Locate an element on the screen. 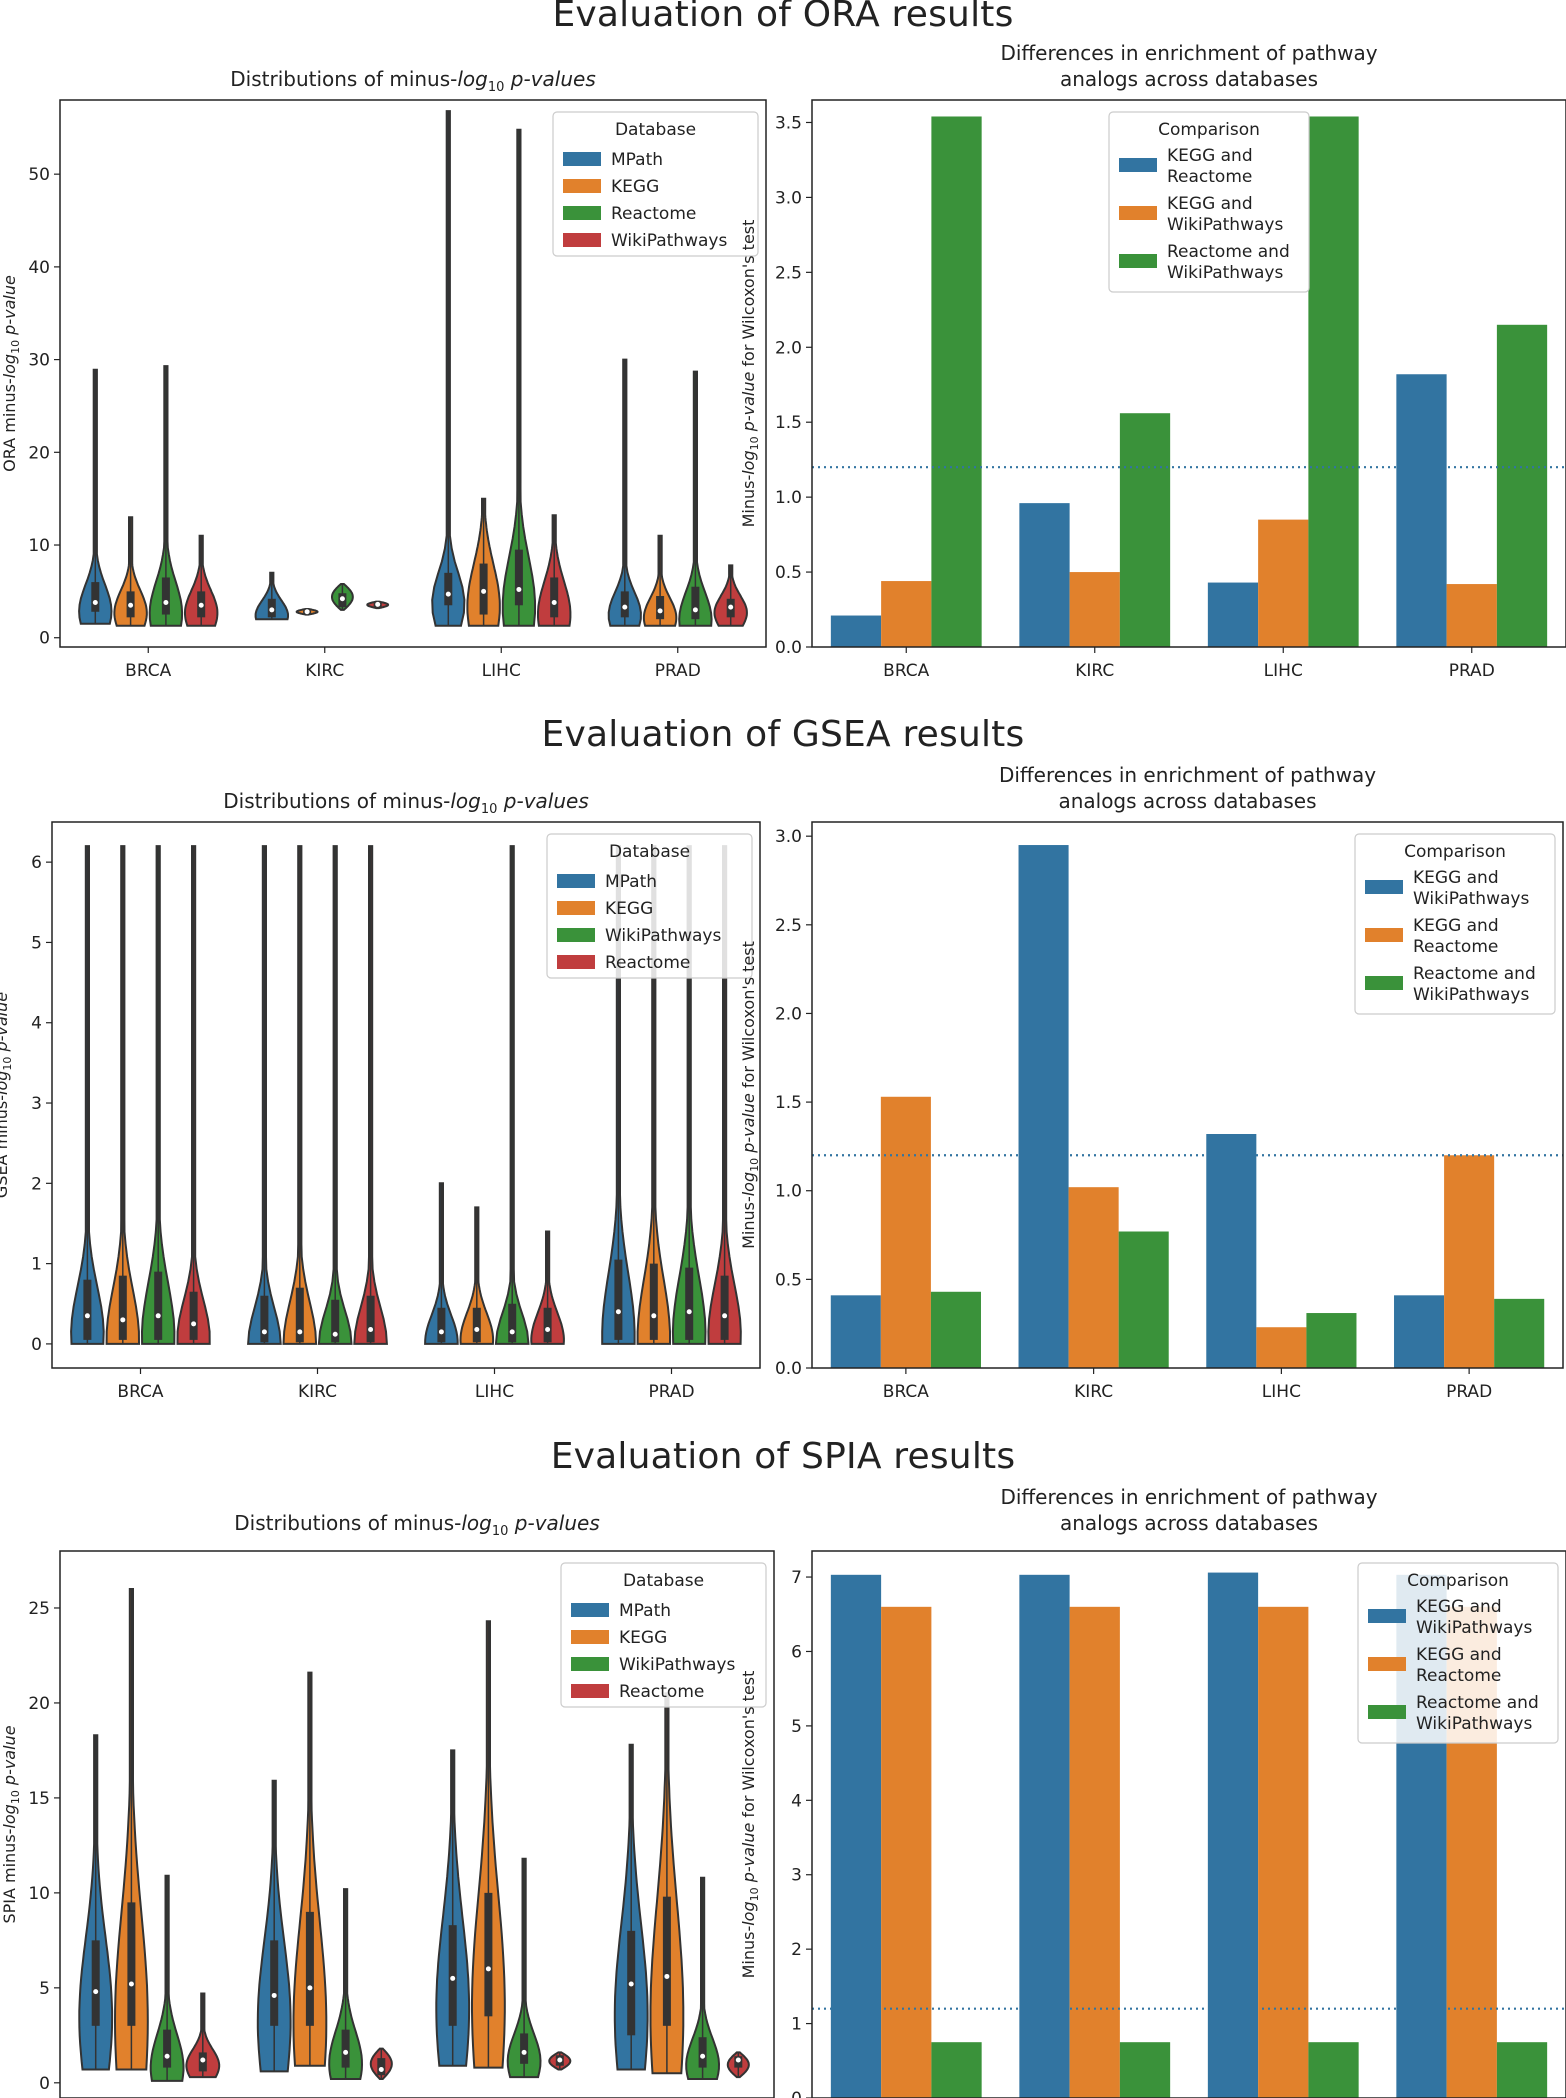 This screenshot has width=1566, height=2098. y-tick-label: 1.0 is located at coordinates (788, 498).